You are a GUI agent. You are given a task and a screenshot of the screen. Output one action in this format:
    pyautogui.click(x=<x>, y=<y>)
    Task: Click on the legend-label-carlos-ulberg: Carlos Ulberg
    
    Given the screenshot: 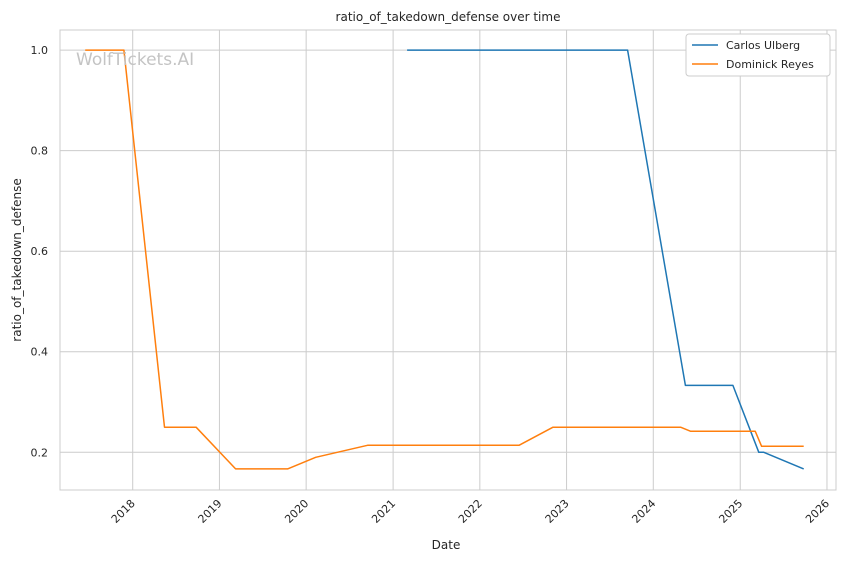 What is the action you would take?
    pyautogui.click(x=763, y=45)
    